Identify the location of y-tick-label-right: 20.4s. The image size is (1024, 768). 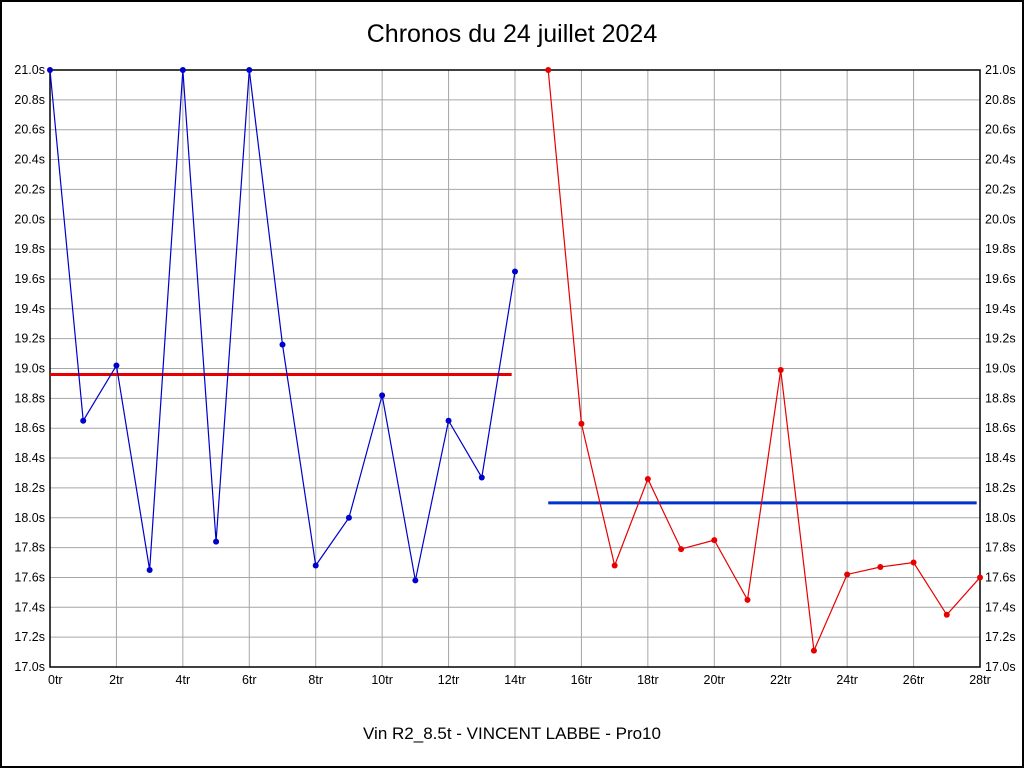
(1000, 160).